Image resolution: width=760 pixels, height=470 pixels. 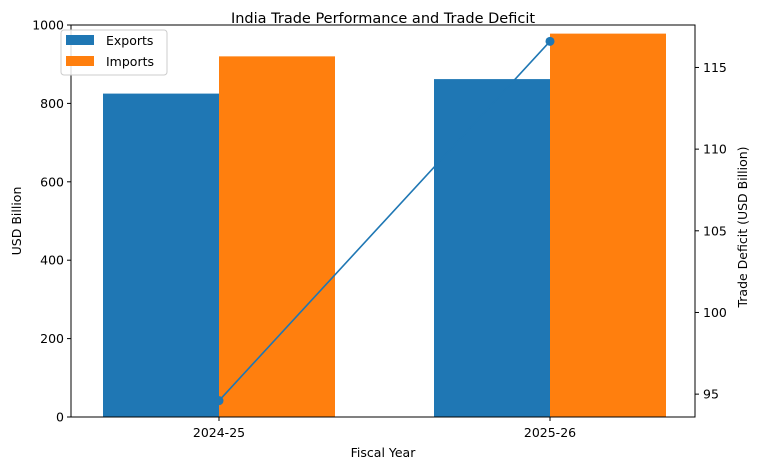 What do you see at coordinates (80, 40) in the screenshot?
I see `legend-swatch-exports` at bounding box center [80, 40].